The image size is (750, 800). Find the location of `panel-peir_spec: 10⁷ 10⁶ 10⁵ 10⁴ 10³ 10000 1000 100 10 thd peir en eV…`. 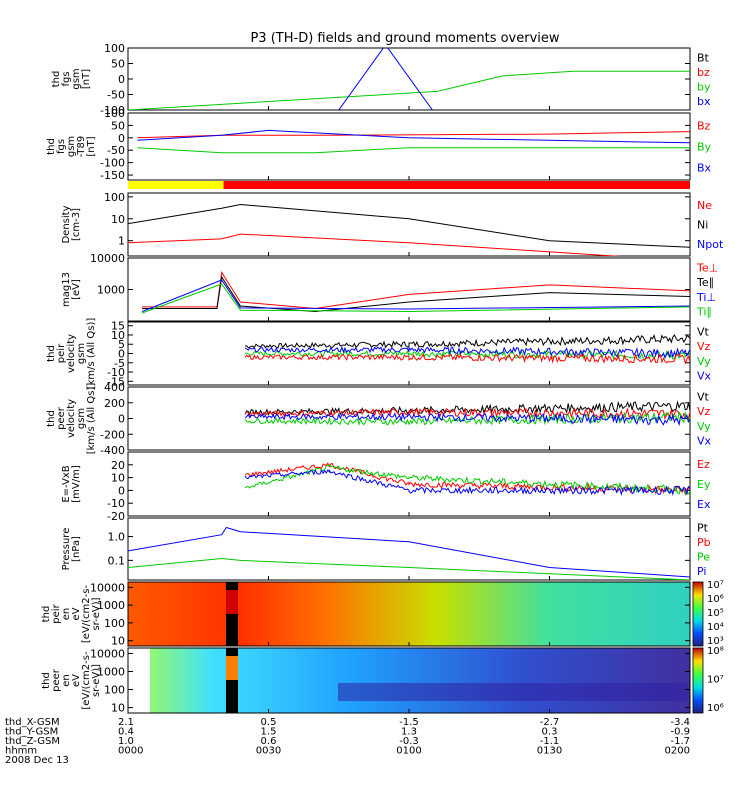

panel-peir_spec: 10⁷ 10⁶ 10⁵ 10⁴ 10³ 10000 1000 100 10 thd peir en eV… is located at coordinates (382, 614).